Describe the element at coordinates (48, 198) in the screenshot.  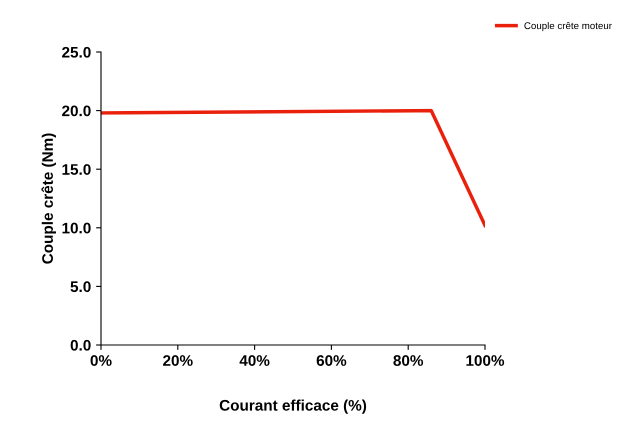
I see `y-axis-title: Couple crête (Nm)` at that location.